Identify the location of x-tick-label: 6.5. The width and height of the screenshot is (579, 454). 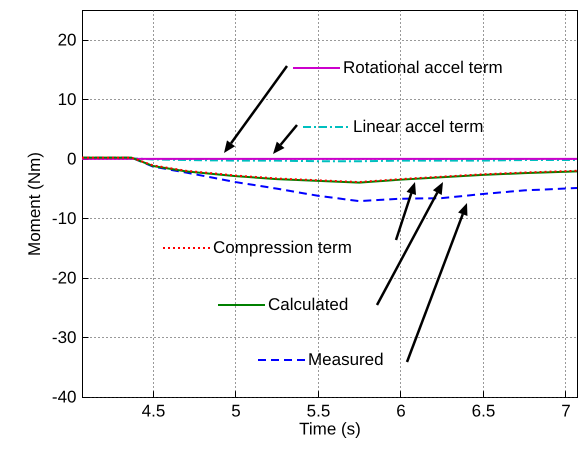
(484, 411).